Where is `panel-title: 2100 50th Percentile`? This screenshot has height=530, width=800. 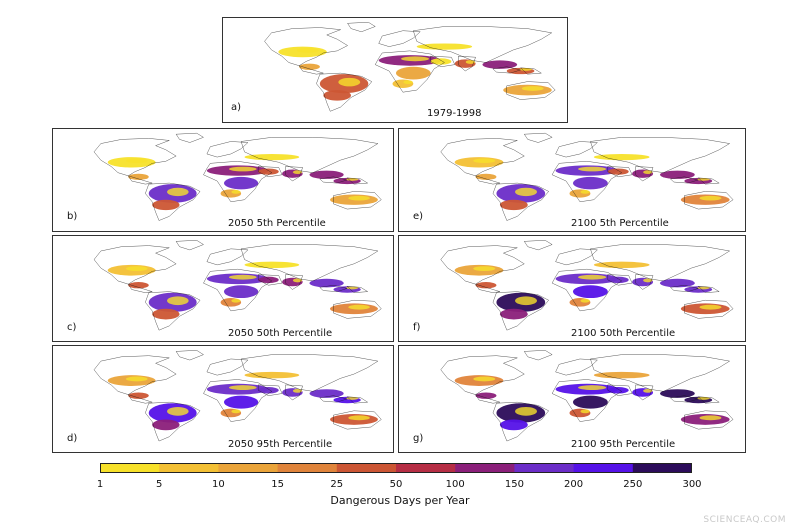 panel-title: 2100 50th Percentile is located at coordinates (623, 333).